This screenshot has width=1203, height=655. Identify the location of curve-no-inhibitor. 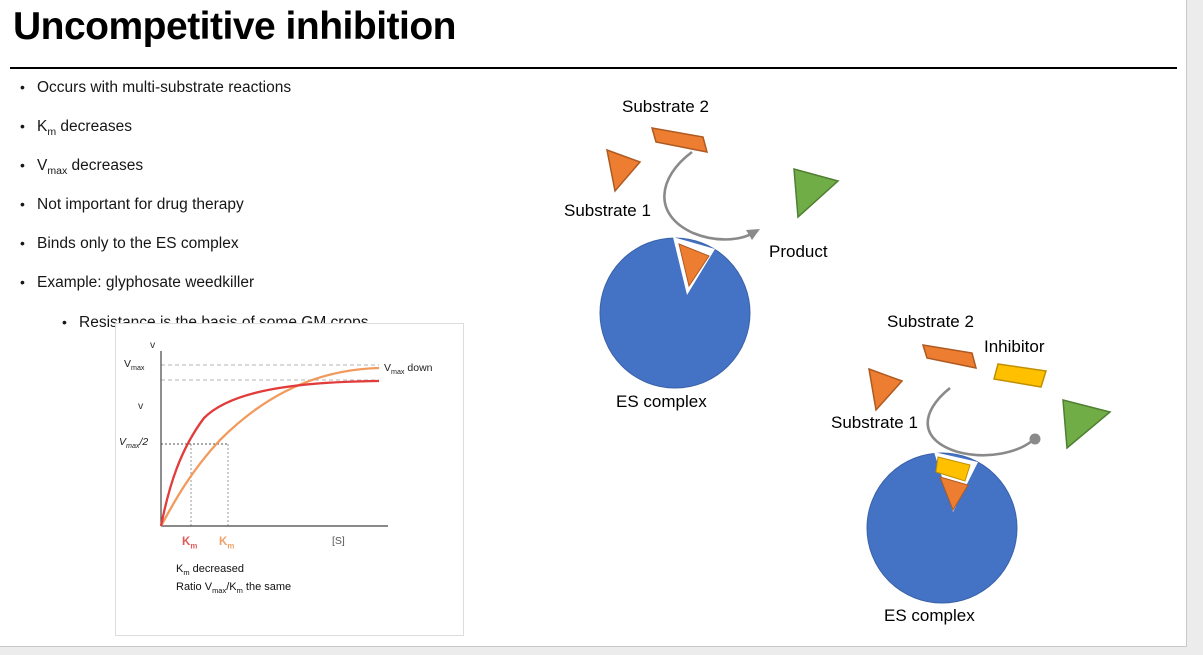
(269, 446).